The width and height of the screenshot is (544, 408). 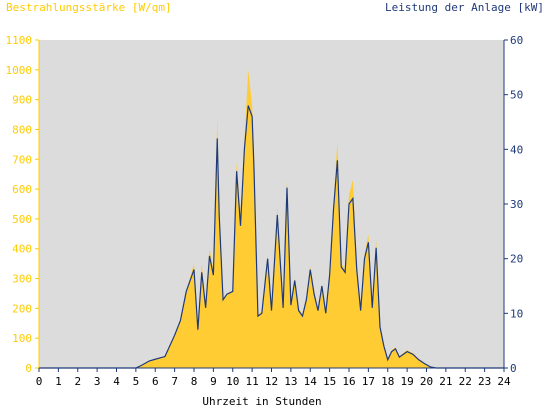 I want to click on left-tick-label: 600, so click(x=22, y=189).